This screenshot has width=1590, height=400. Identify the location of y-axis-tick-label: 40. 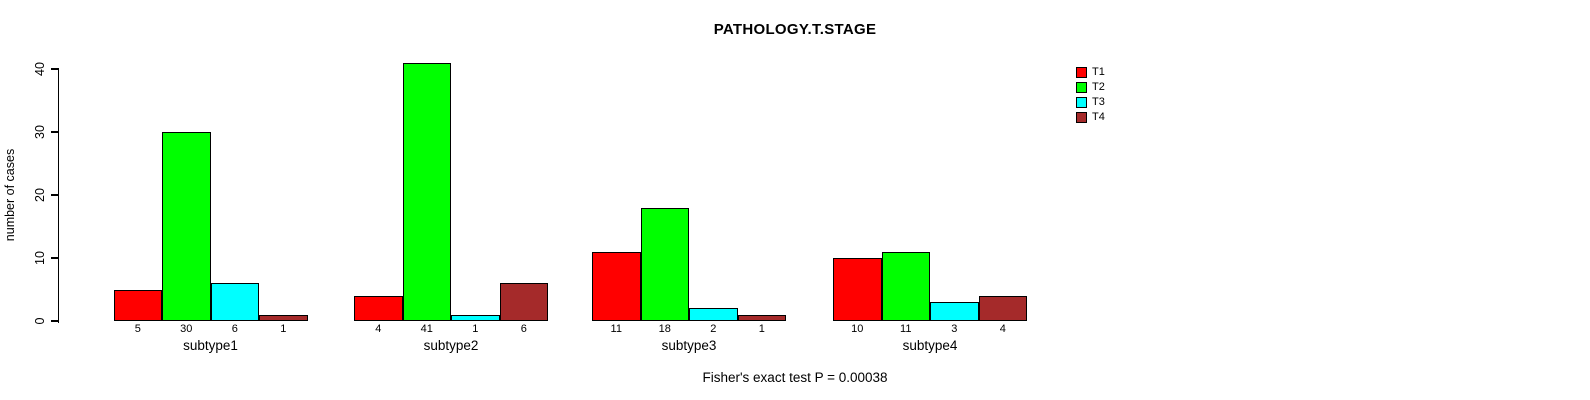
(40, 69).